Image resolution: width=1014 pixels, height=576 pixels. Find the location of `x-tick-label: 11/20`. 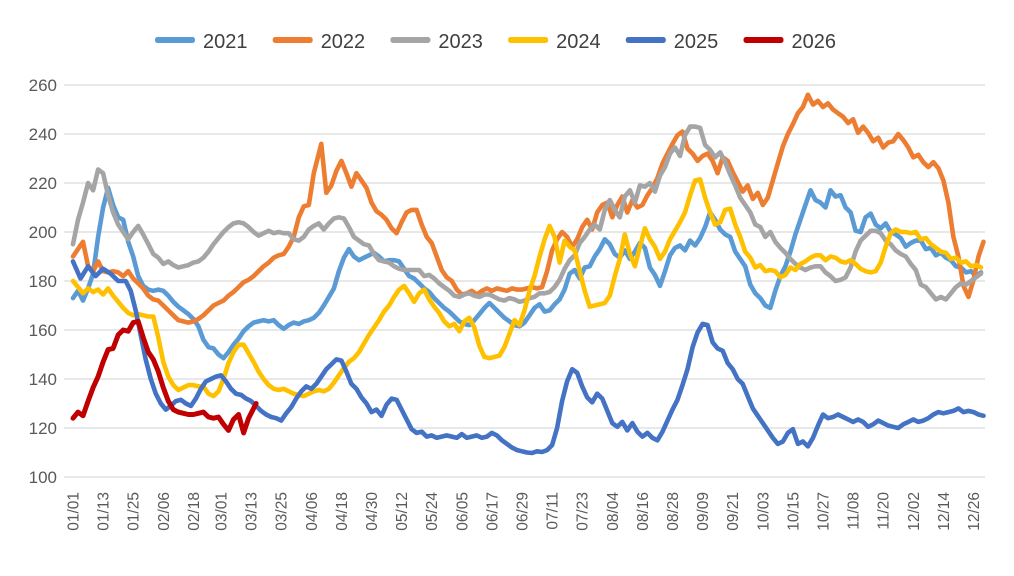

x-tick-label: 11/20 is located at coordinates (884, 511).